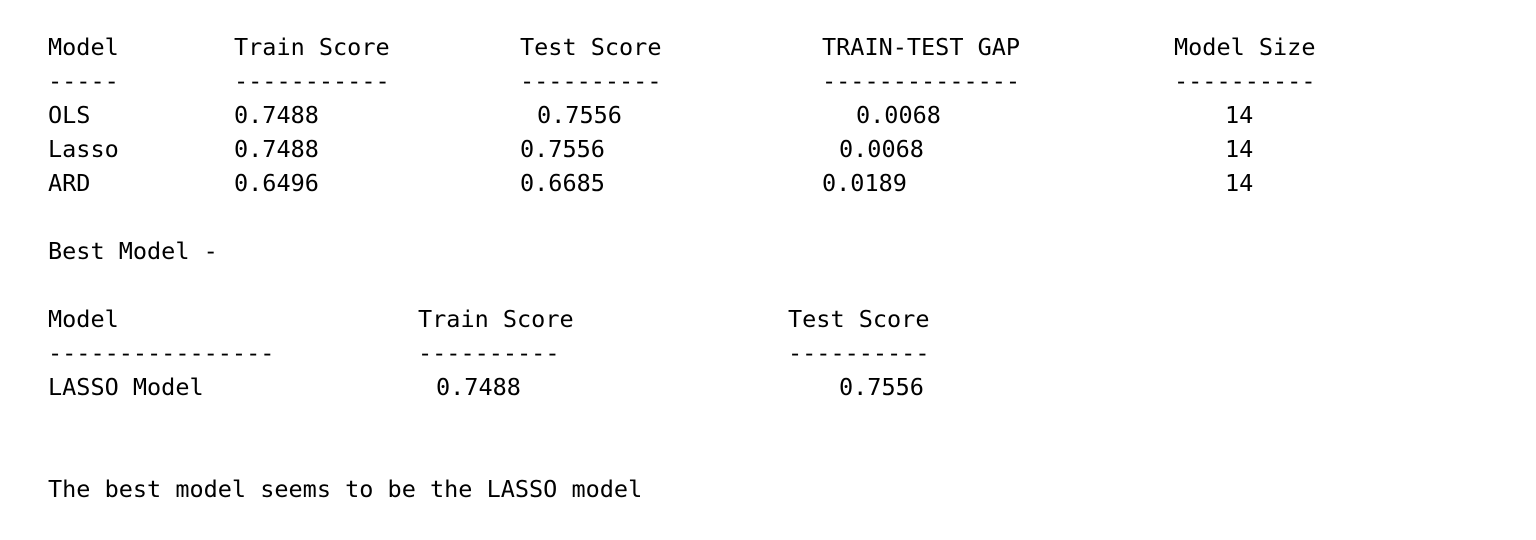 This screenshot has width=1536, height=540. What do you see at coordinates (626, 183) in the screenshot?
I see `table-row: ARD 0.6496 0.6685 0.0189 14` at bounding box center [626, 183].